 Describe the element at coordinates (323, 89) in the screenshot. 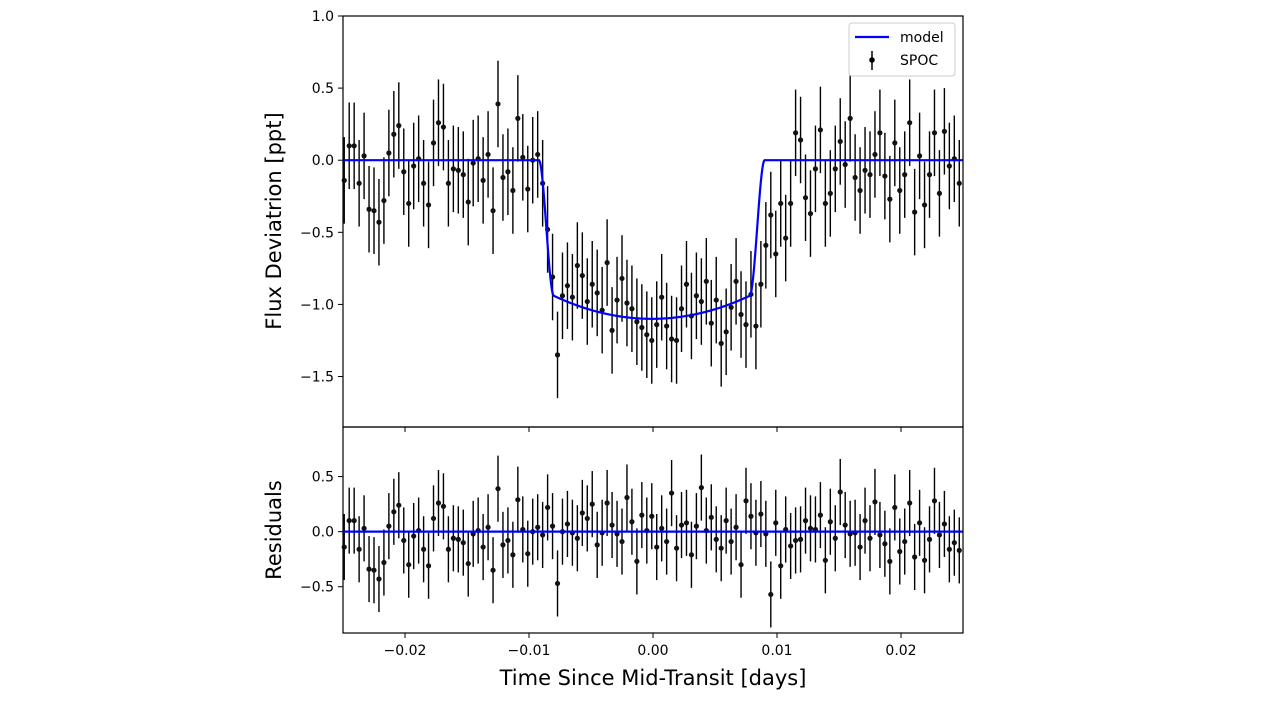

I see `top-ytick-label: 0.5` at that location.